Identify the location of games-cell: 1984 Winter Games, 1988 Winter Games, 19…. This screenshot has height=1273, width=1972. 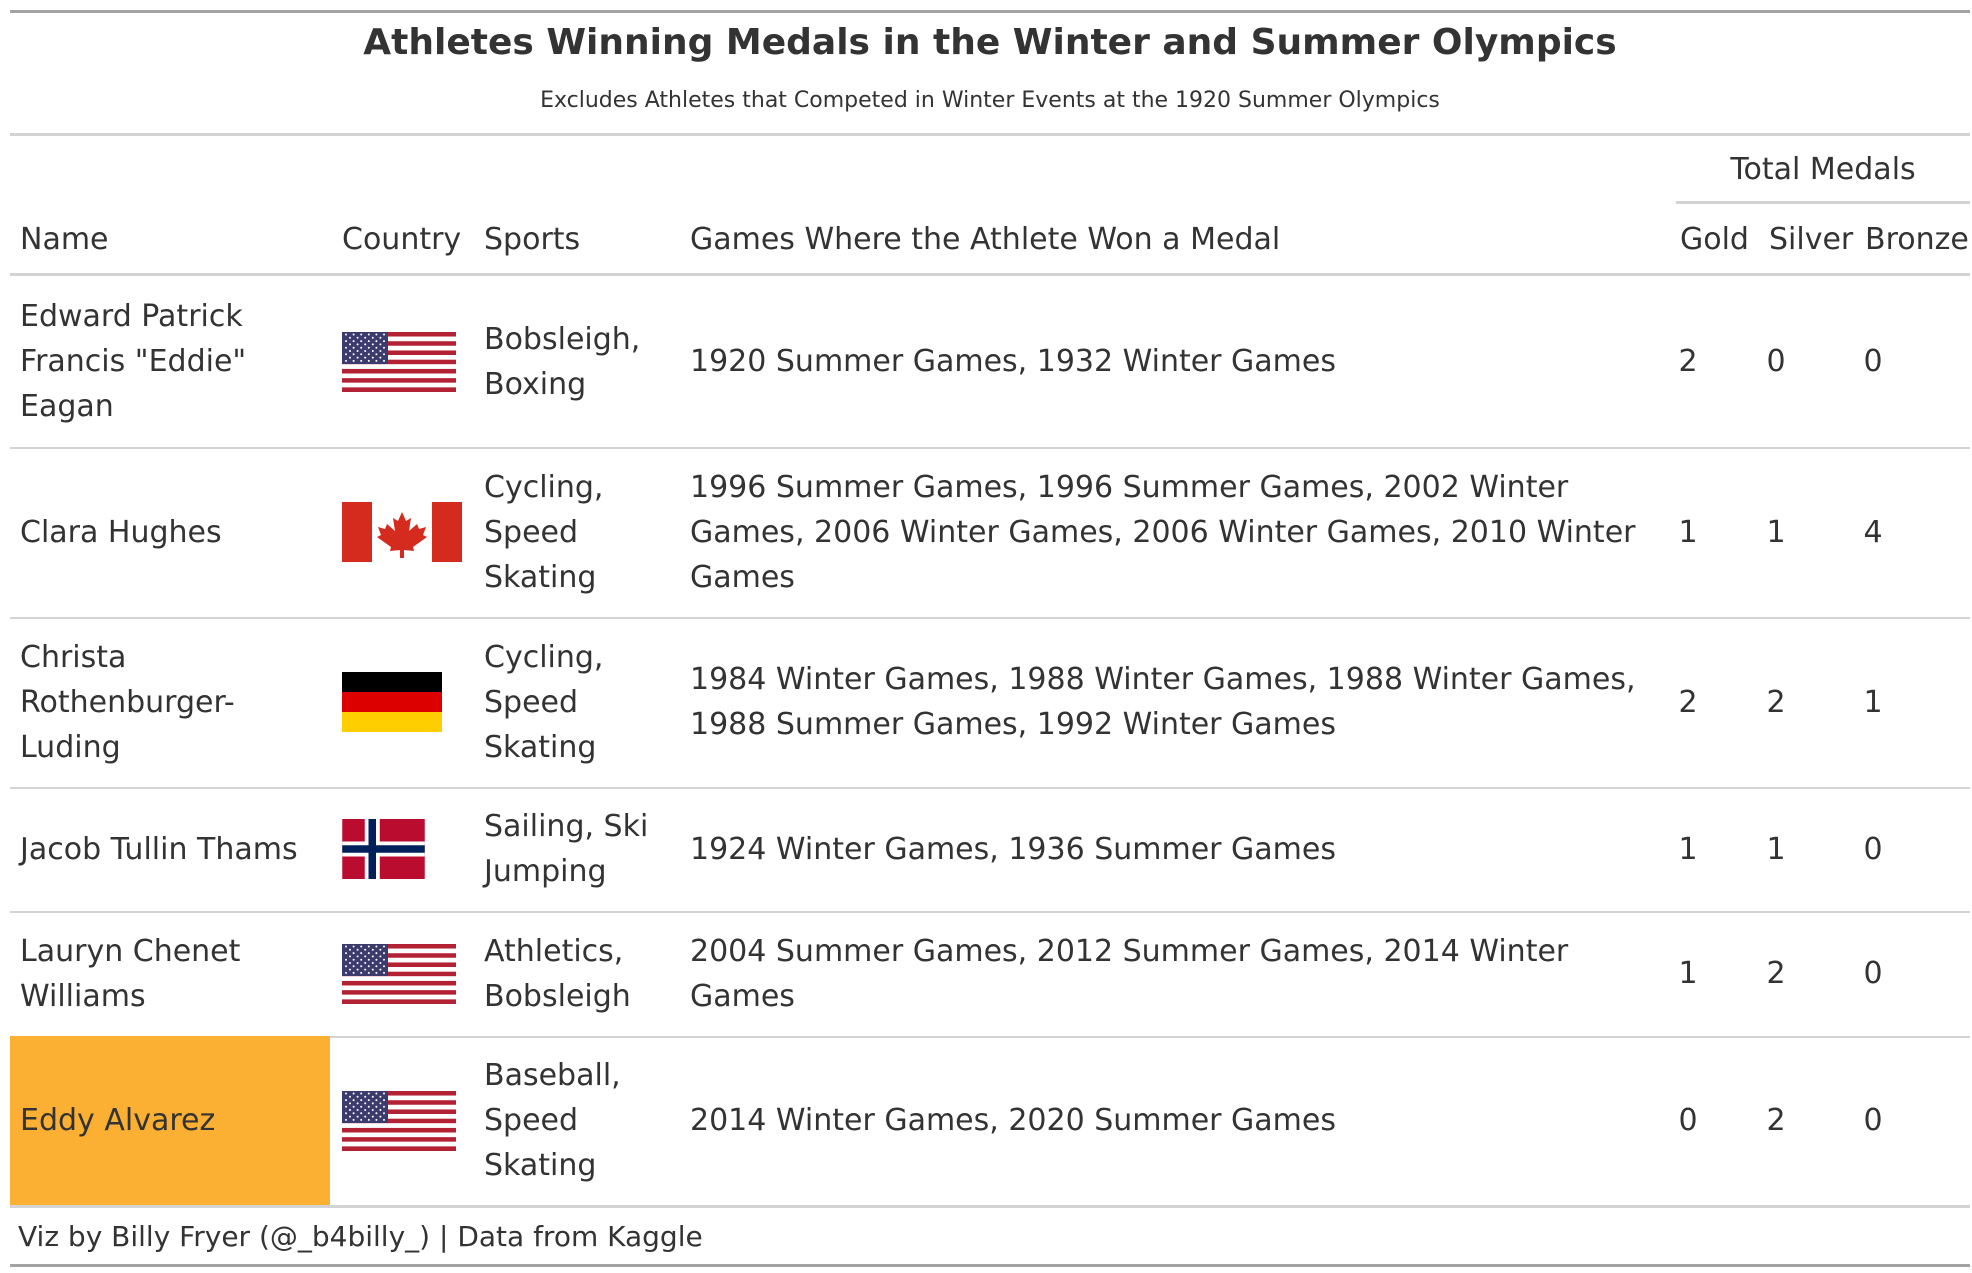
(1175, 702).